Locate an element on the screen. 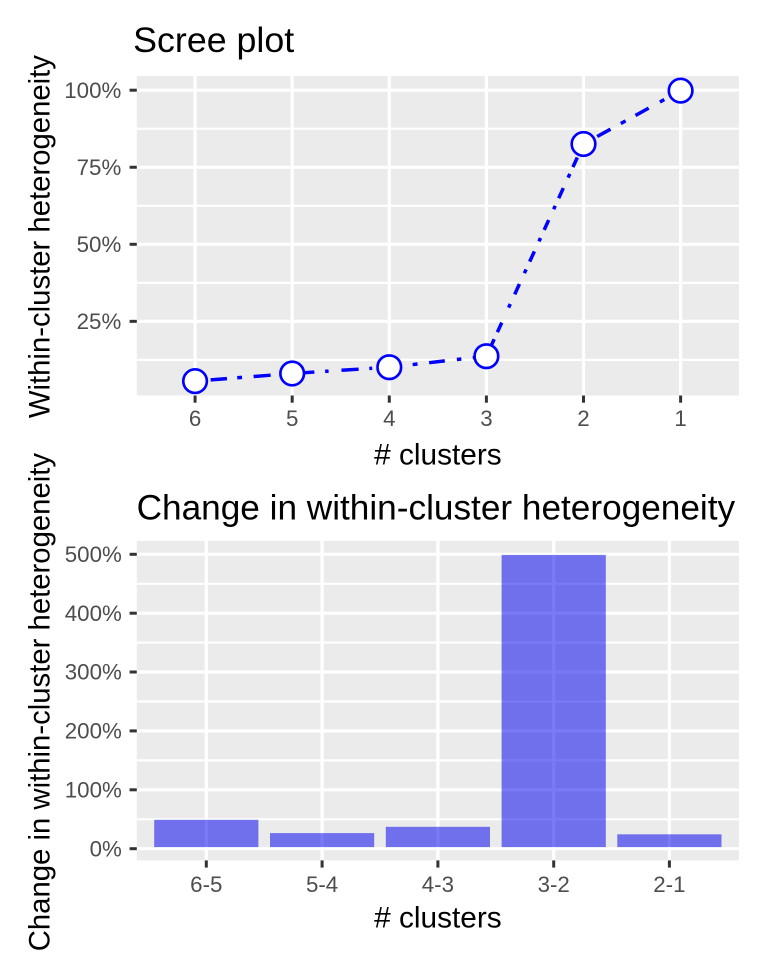 This screenshot has height=960, width=768. svg-text: 500% is located at coordinates (93, 554).